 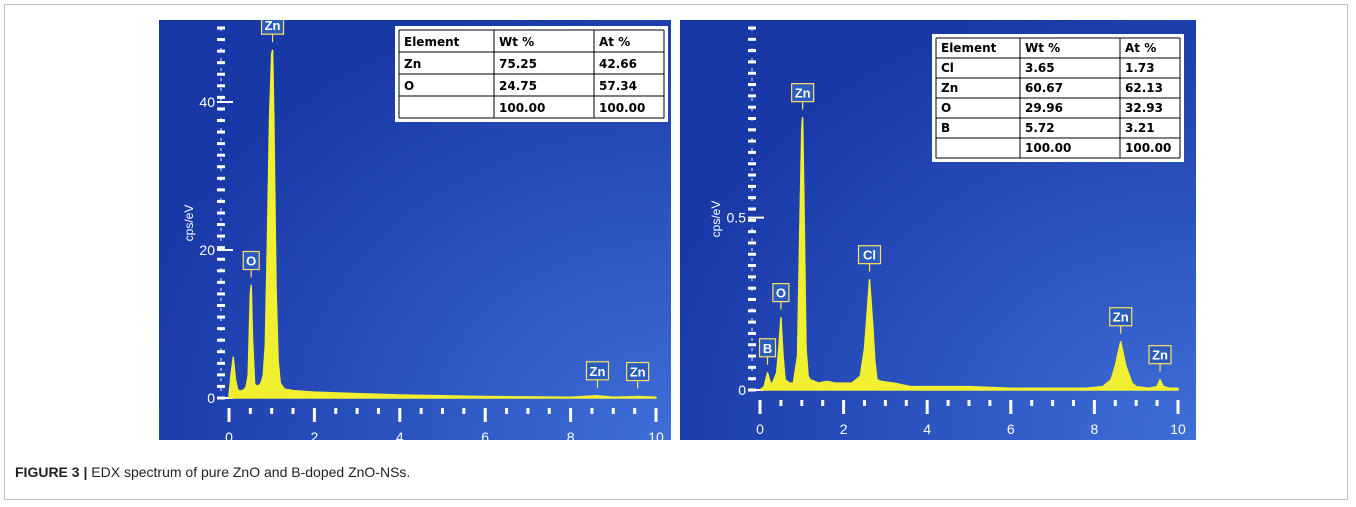 I want to click on y-tick-label: 40, so click(x=207, y=102).